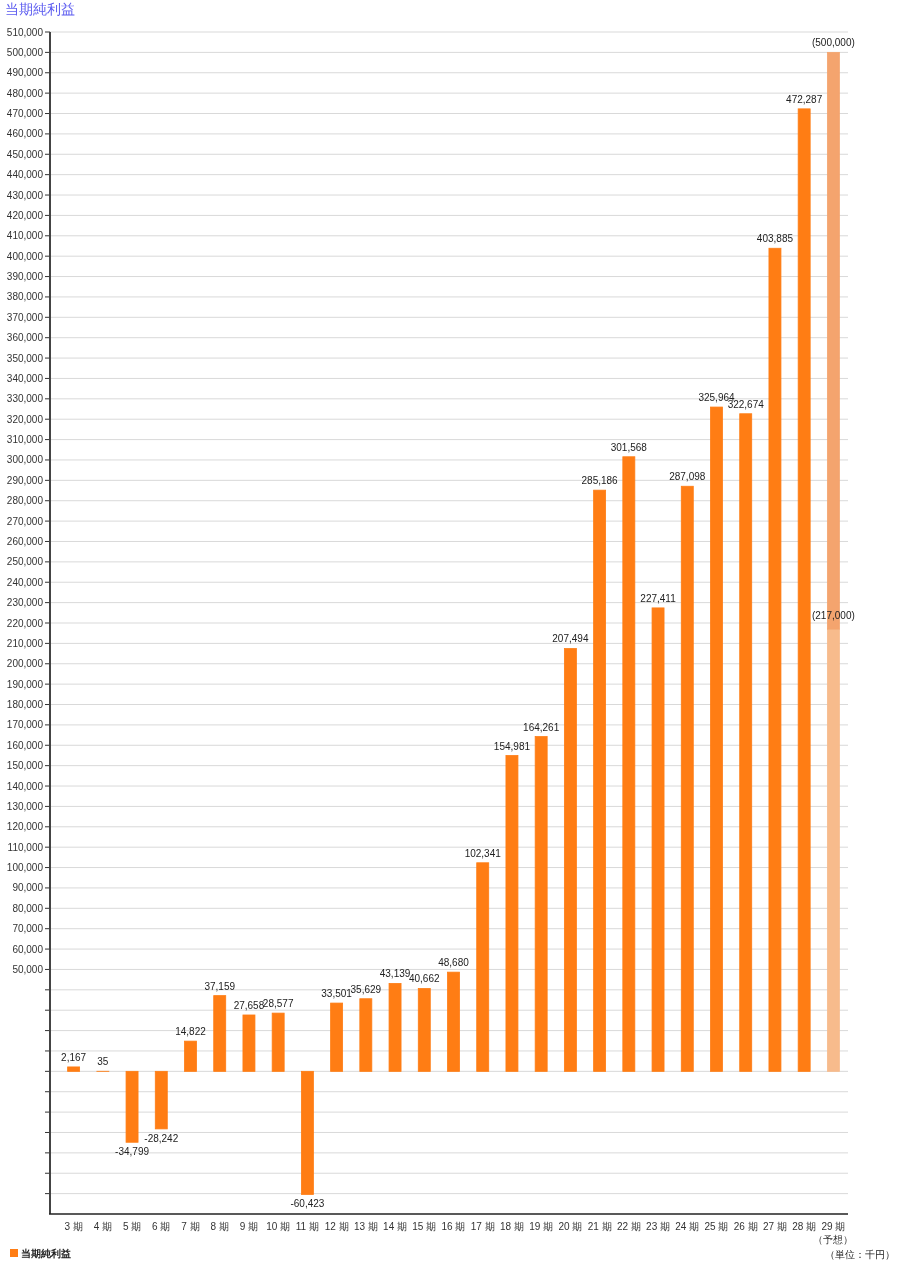  Describe the element at coordinates (687, 1226) in the screenshot. I see `x-tick-label: 24 期` at that location.